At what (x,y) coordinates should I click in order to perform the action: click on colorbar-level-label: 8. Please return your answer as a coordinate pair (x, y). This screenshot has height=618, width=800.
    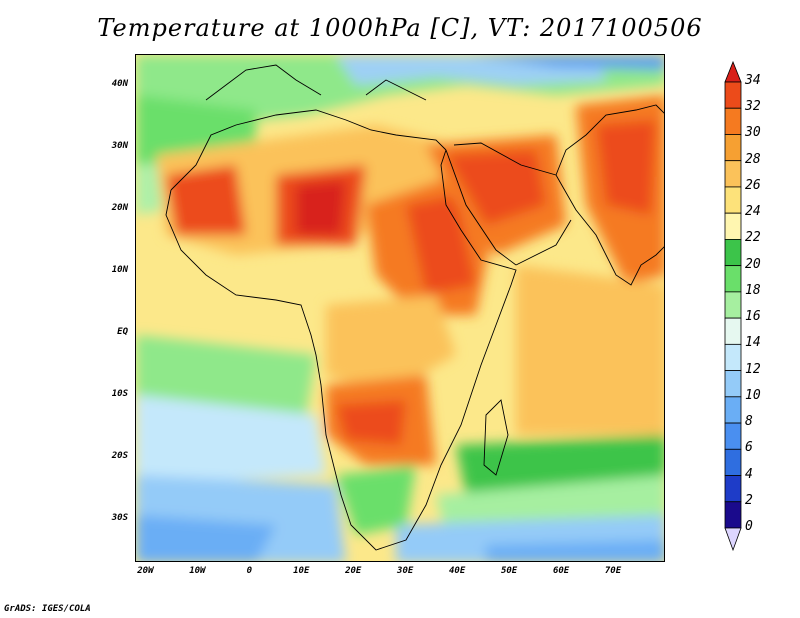
    Looking at the image, I should click on (749, 422).